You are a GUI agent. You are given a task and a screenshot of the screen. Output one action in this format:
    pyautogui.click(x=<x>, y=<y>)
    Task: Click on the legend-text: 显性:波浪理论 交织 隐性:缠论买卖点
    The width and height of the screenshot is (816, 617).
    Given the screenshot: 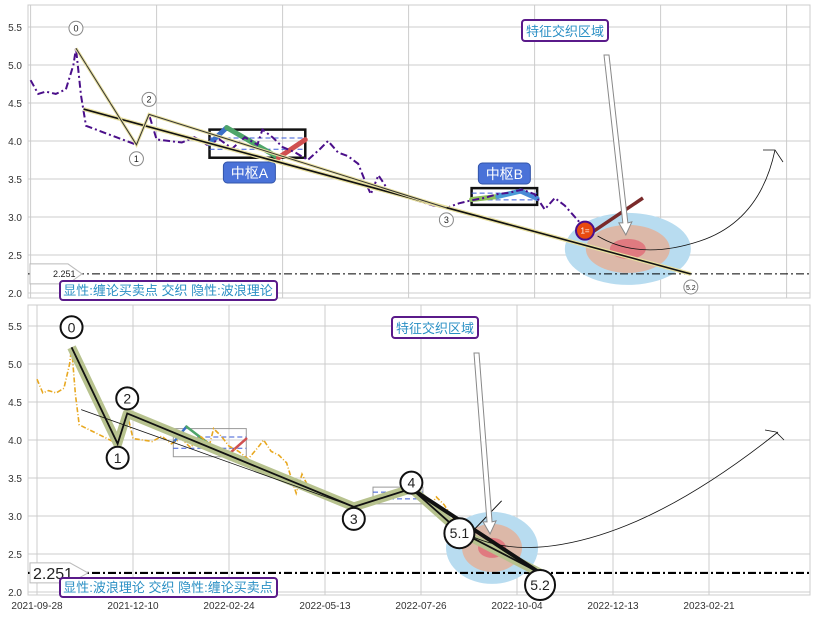 What is the action you would take?
    pyautogui.click(x=167, y=587)
    